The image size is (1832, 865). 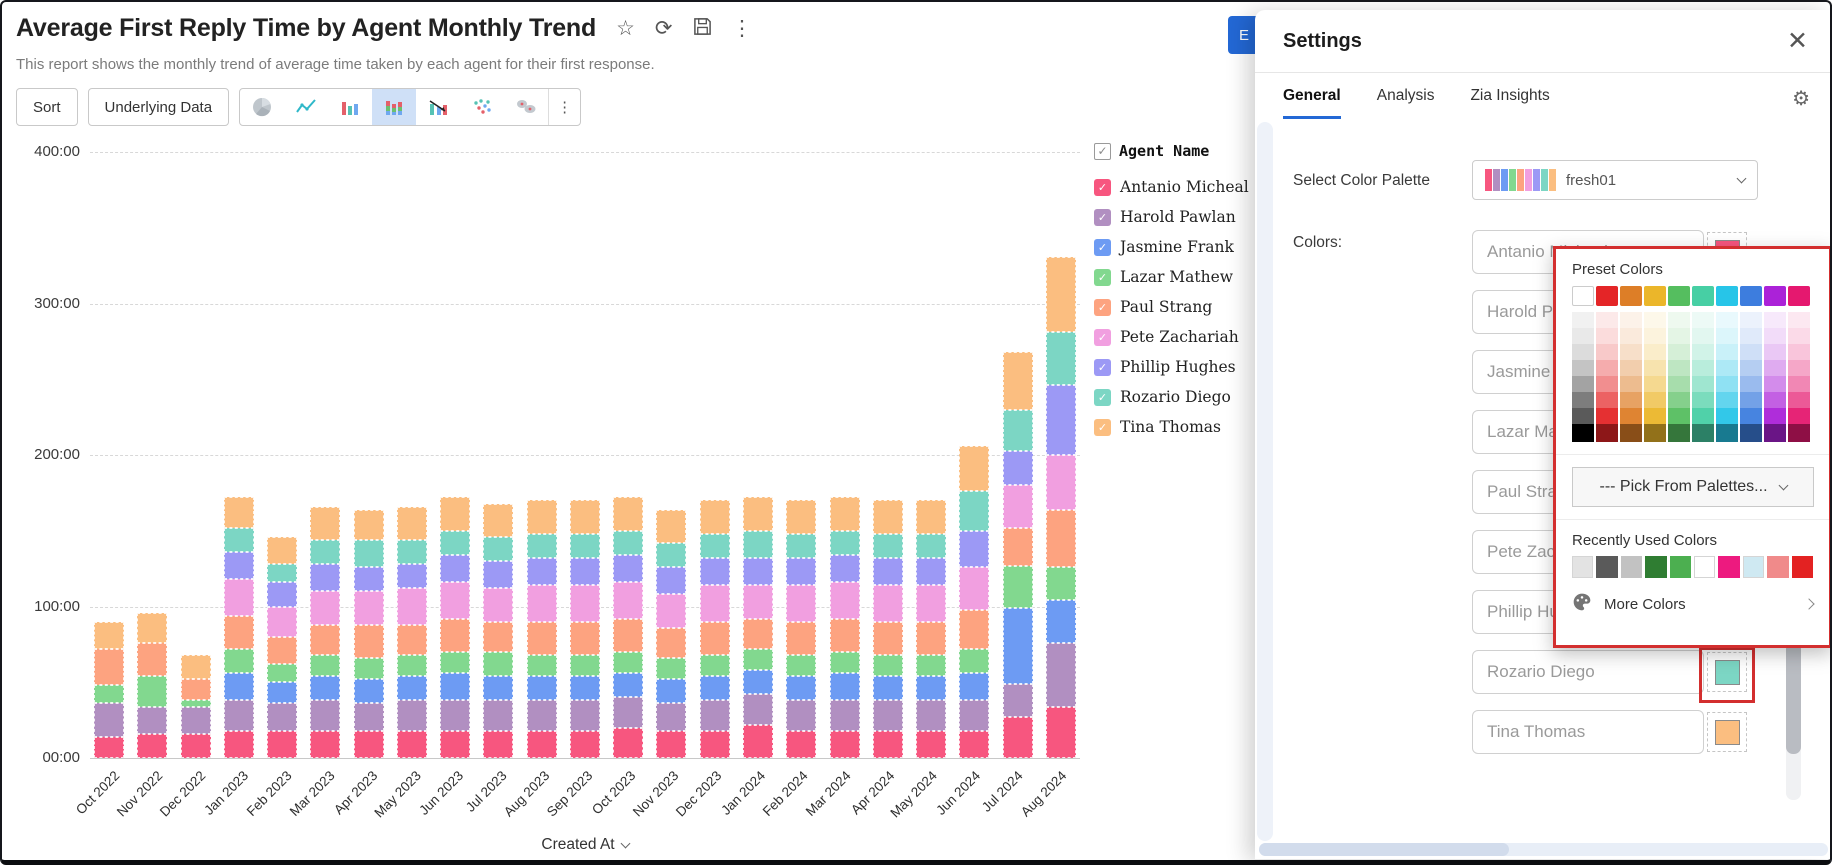 What do you see at coordinates (585, 845) in the screenshot?
I see `x-axis-title: Created At` at bounding box center [585, 845].